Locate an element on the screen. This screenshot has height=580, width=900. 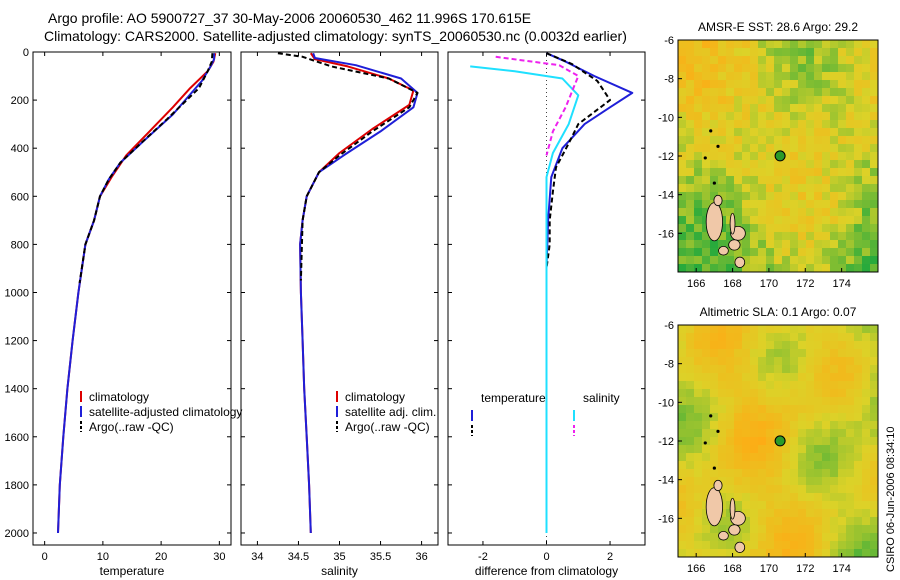
salinity-xtick-label: 36 is located at coordinates (421, 557).